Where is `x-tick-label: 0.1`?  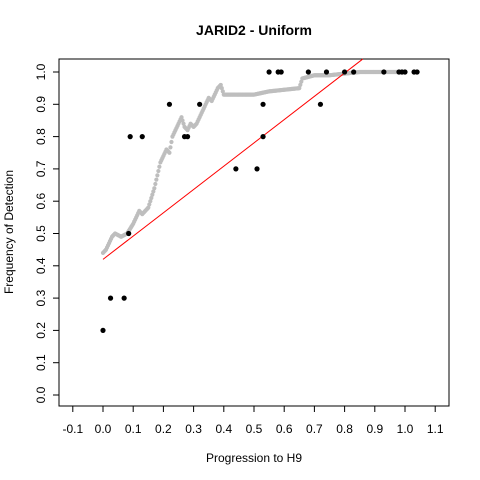
x-tick-label: 0.1 is located at coordinates (133, 429).